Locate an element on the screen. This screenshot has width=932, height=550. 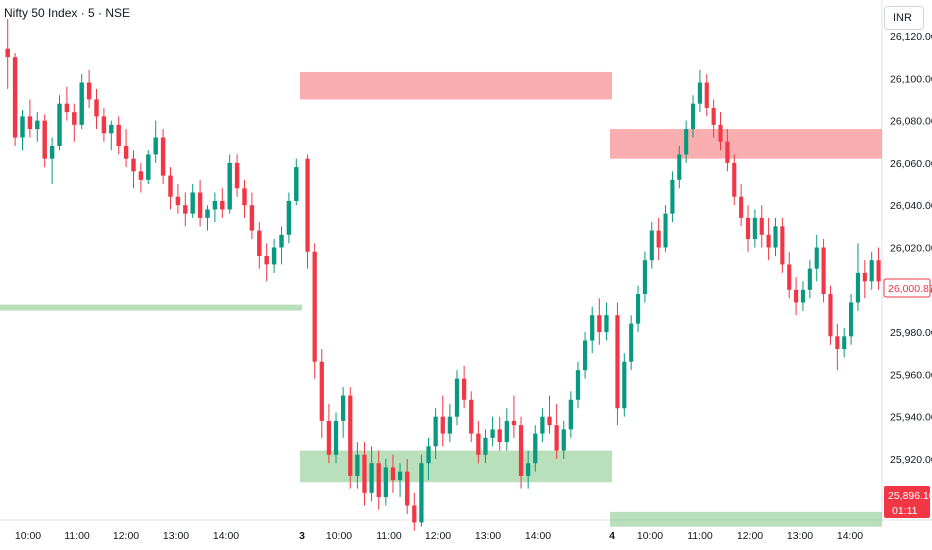
price-label-box is located at coordinates (907, 288).